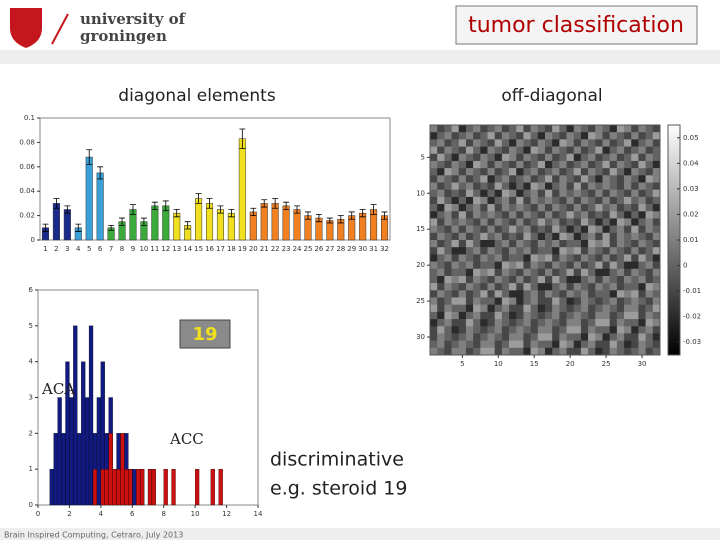  Describe the element at coordinates (51, 487) in the screenshot. I see `histogram-bar` at that location.